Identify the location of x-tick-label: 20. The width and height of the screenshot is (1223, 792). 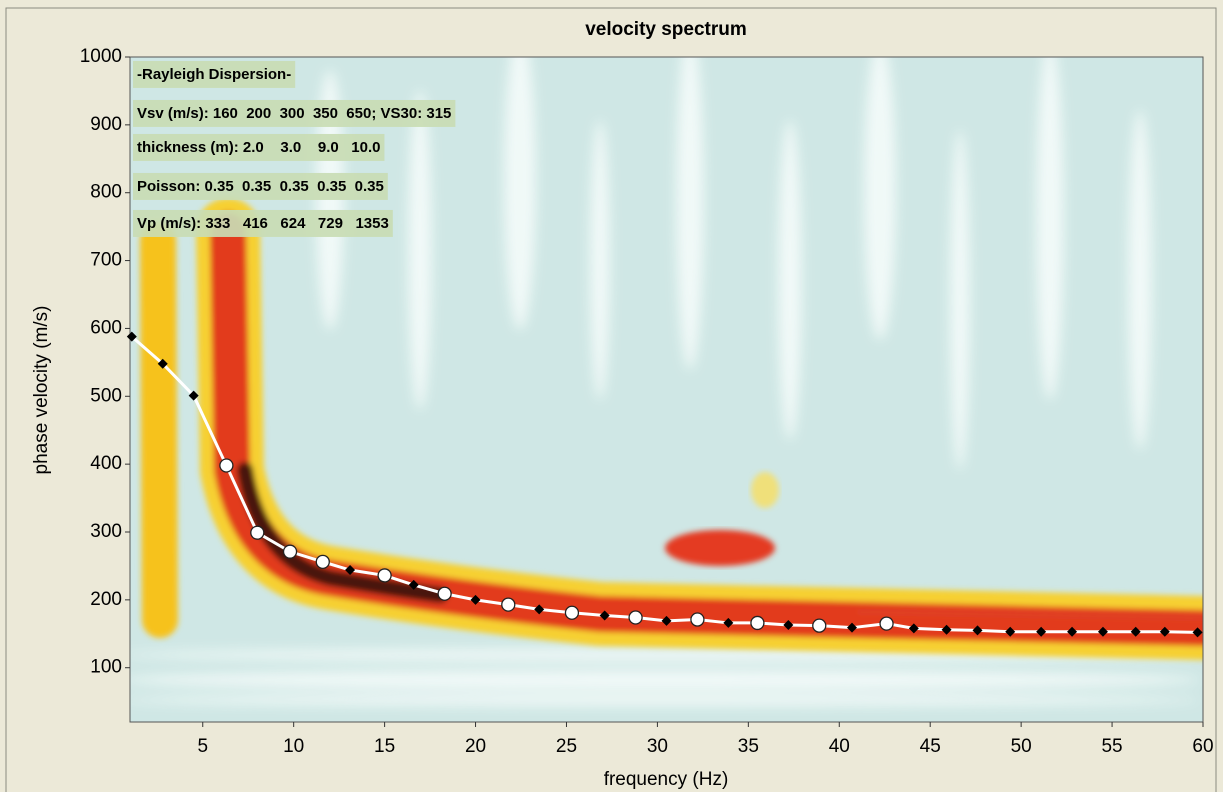
(475, 746).